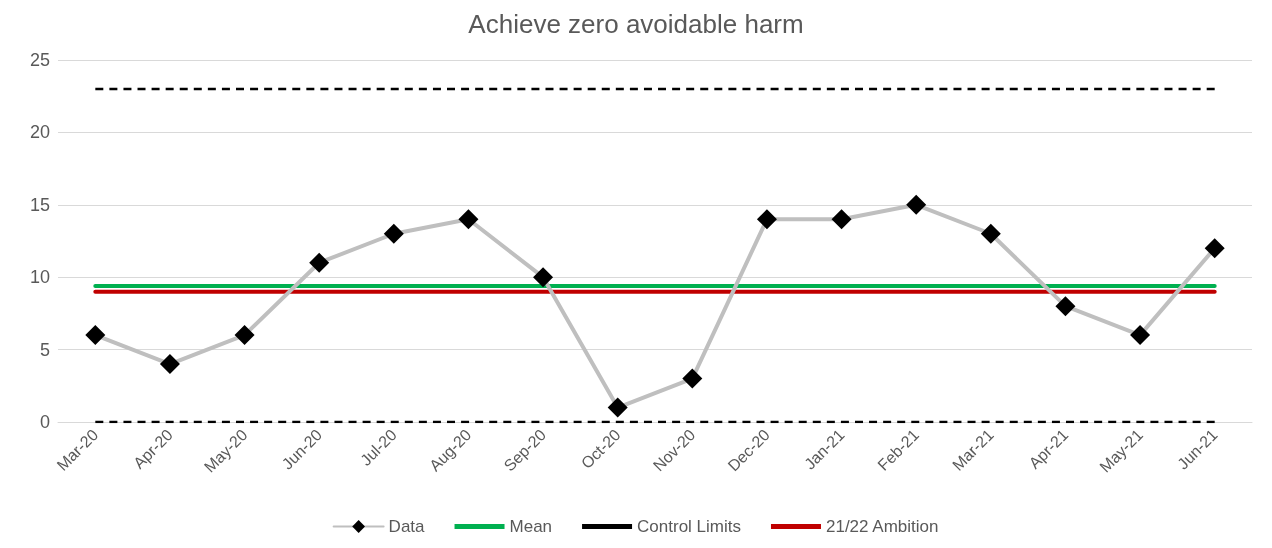 The image size is (1272, 548). I want to click on y-tick-label: 5, so click(44, 349).